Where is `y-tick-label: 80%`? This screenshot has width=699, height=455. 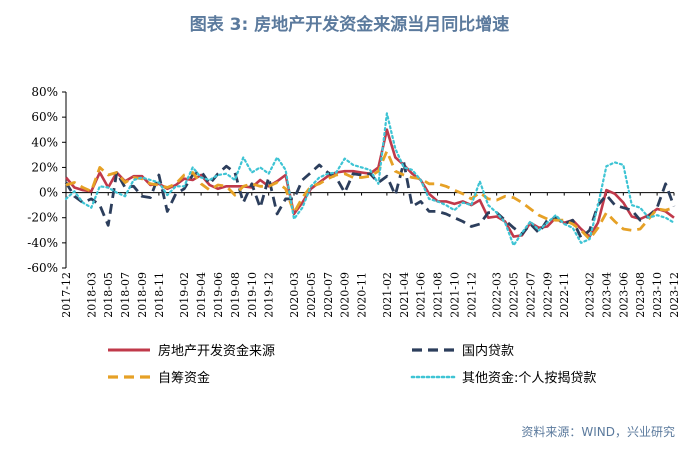
y-tick-label: 80% is located at coordinates (44, 92).